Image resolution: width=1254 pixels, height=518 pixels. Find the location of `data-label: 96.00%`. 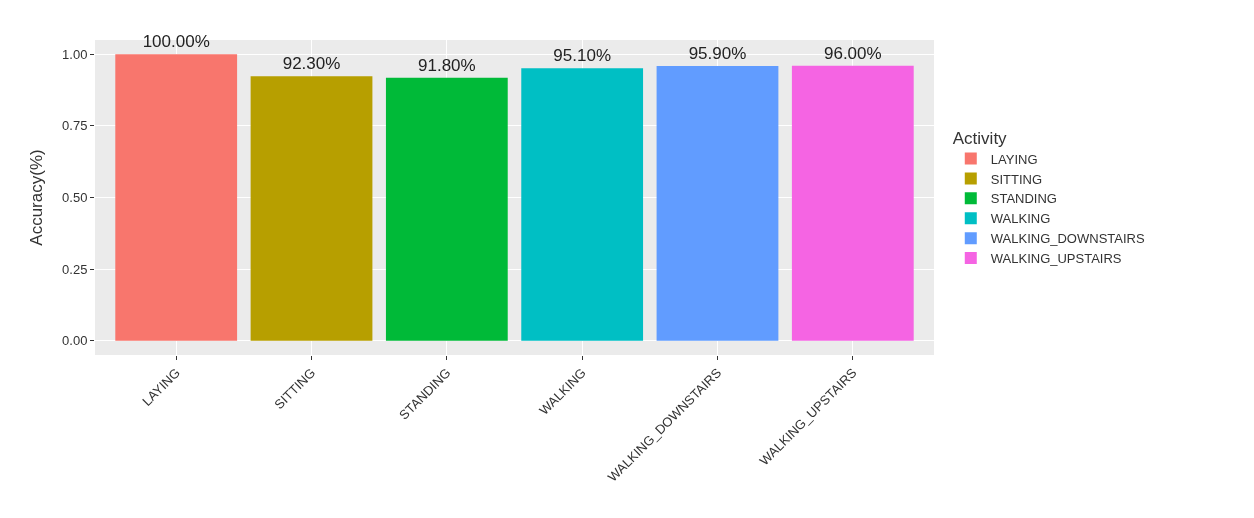

data-label: 96.00% is located at coordinates (852, 53).